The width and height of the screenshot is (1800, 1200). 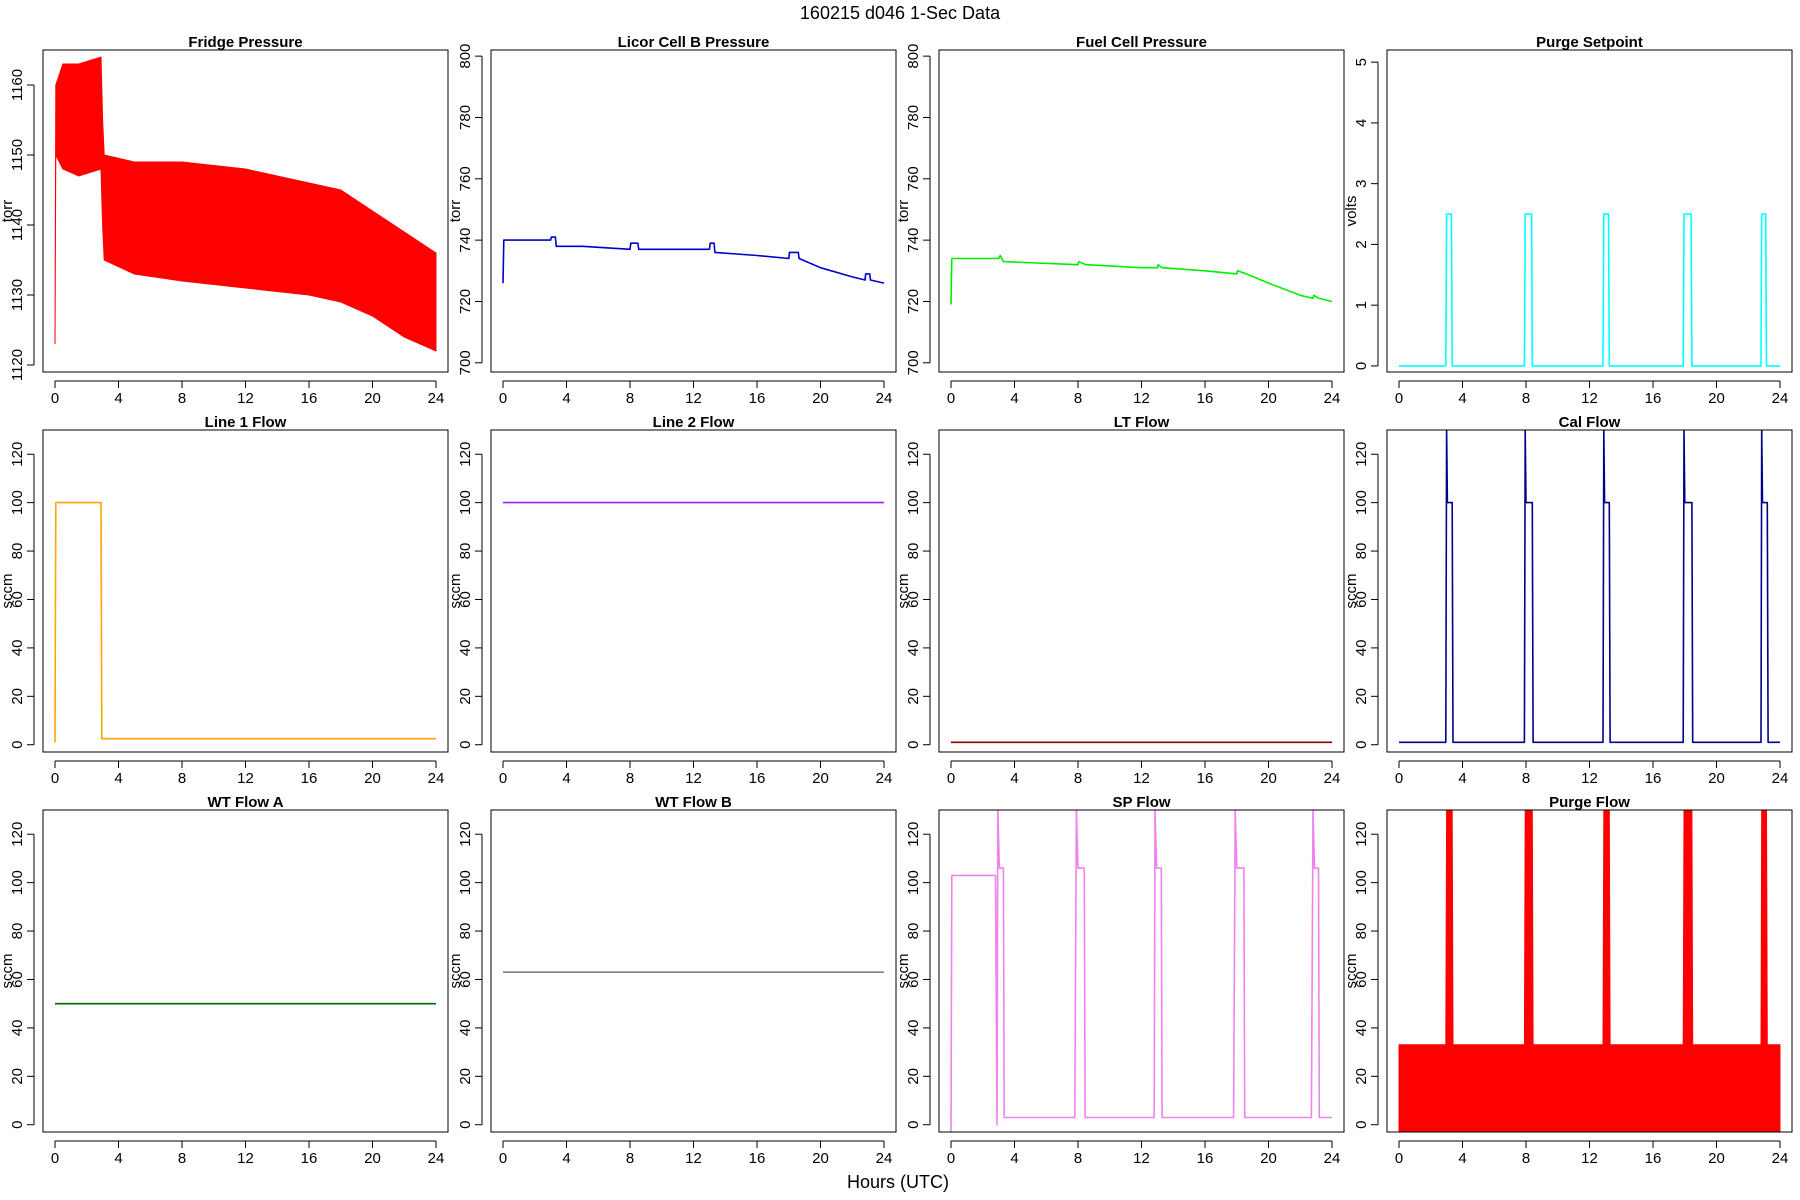 I want to click on chart-panel-7: LT Flow 0 4 8 12 16 20 24 0 20 40 60 80 100 120 sccm, so click(x=1120, y=600).